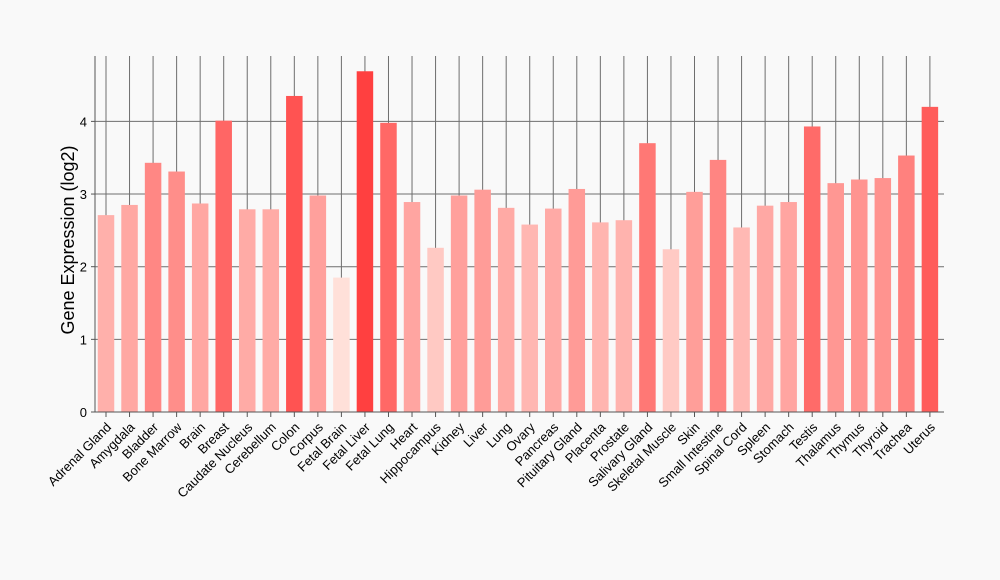  Describe the element at coordinates (475, 434) in the screenshot. I see `x-tick-label: Liver` at that location.